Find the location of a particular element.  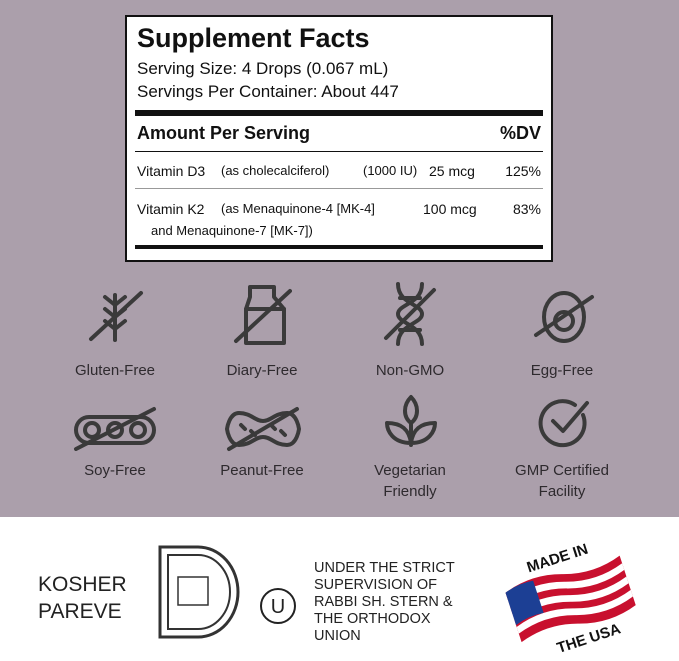

badge-label: Facility is located at coordinates (562, 491).